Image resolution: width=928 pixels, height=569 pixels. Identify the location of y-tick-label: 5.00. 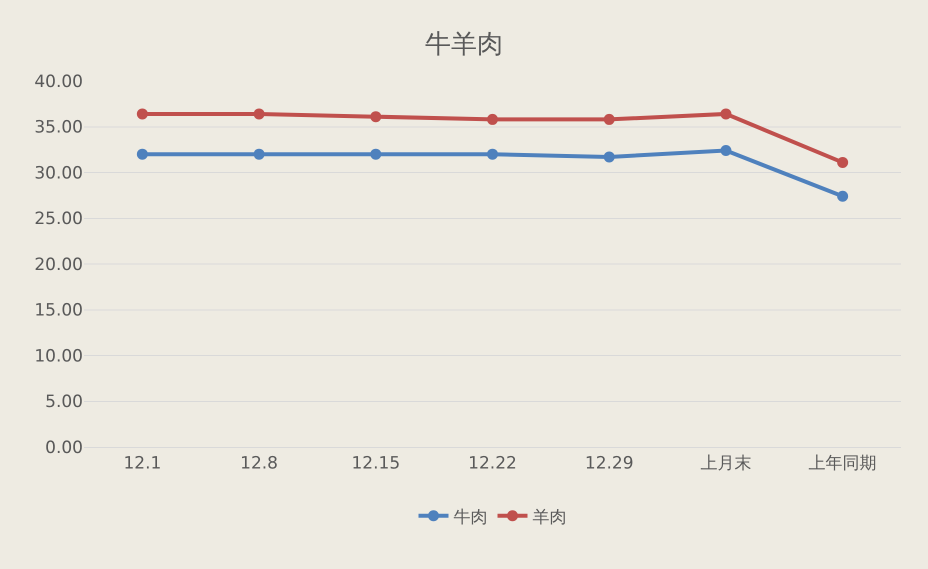
(64, 402).